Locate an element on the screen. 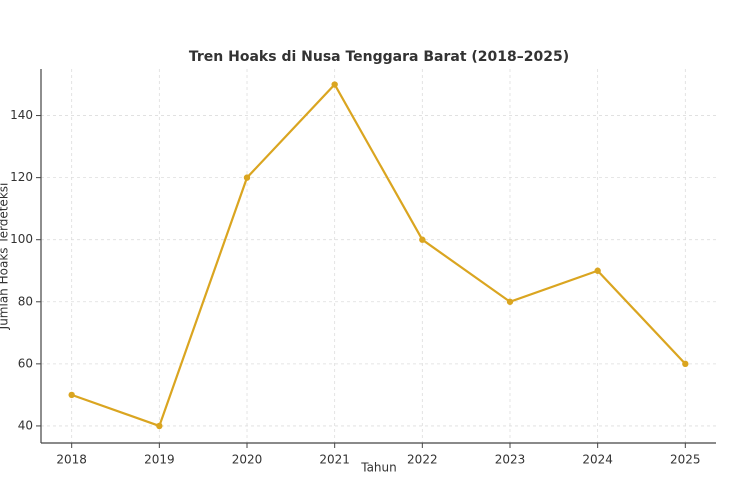 This screenshot has height=487, width=730. x-tick-label: 2020 is located at coordinates (247, 460).